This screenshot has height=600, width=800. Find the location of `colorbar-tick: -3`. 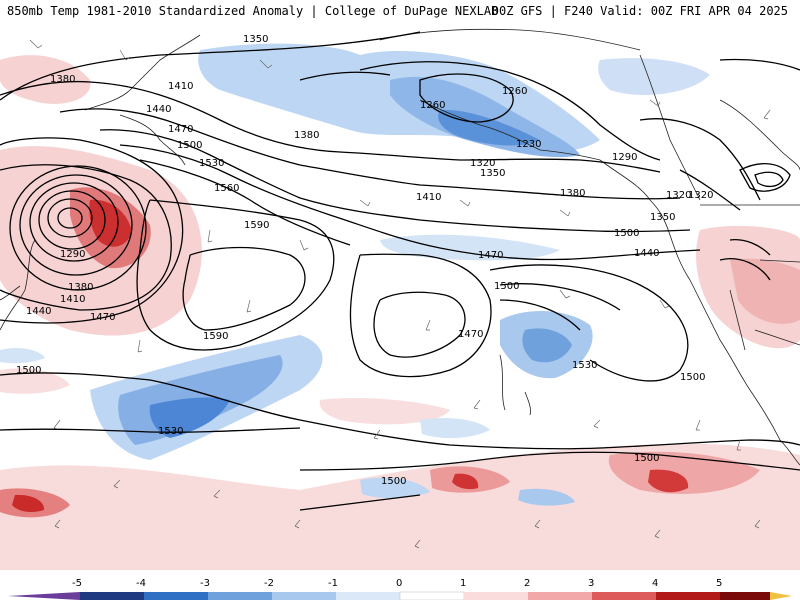

colorbar-tick: -3 is located at coordinates (205, 583).